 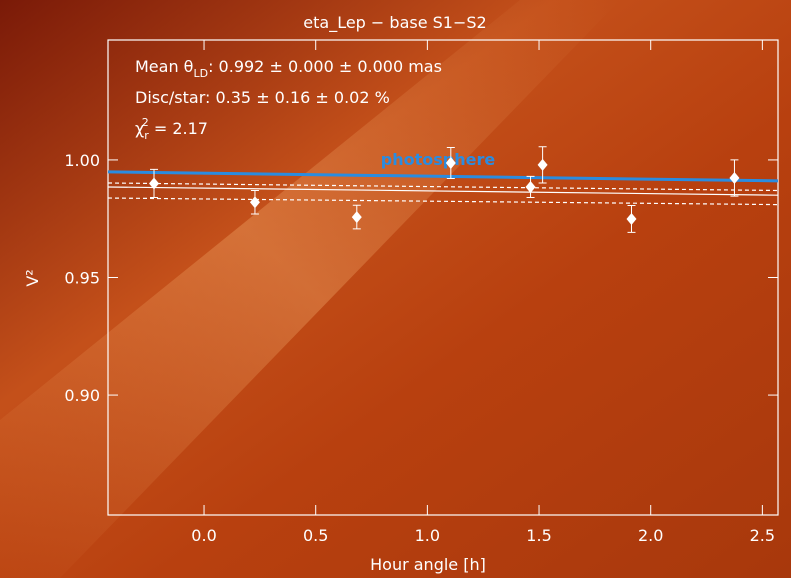 What do you see at coordinates (146, 135) in the screenshot?
I see `annotation-part: r` at bounding box center [146, 135].